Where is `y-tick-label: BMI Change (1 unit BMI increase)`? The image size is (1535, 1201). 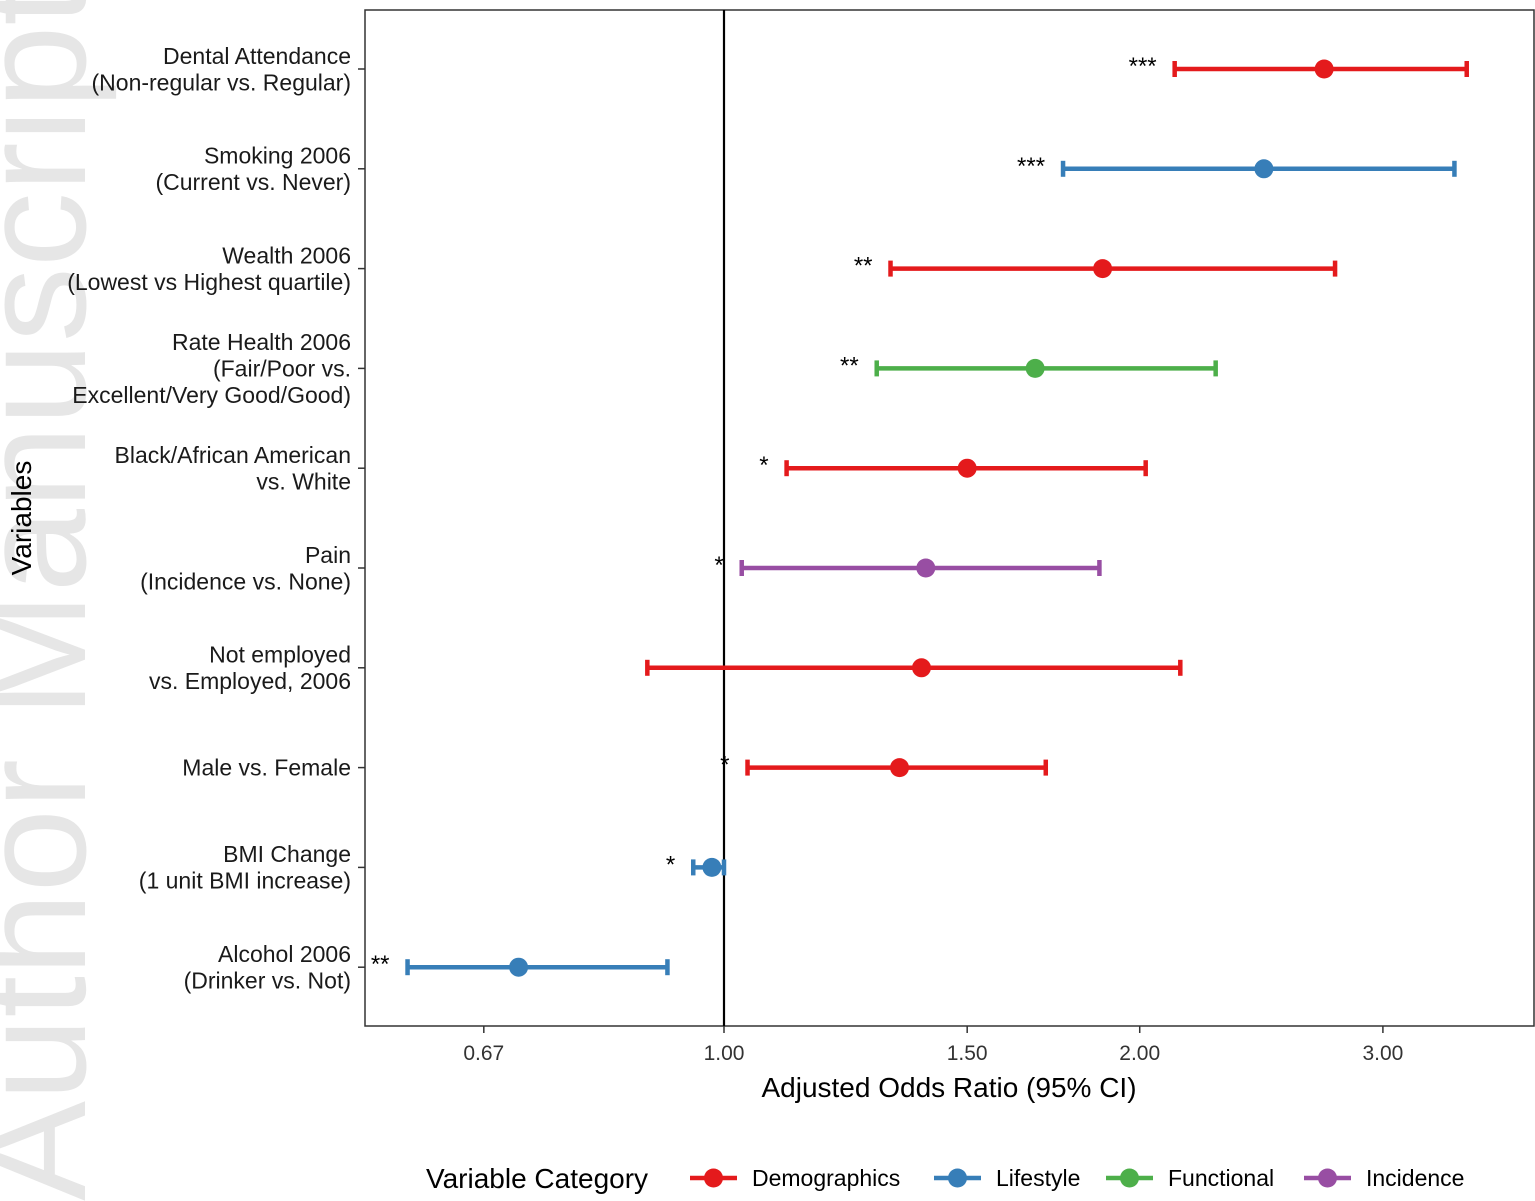
y-tick-label: BMI Change (1 unit BMI increase) is located at coordinates (245, 867).